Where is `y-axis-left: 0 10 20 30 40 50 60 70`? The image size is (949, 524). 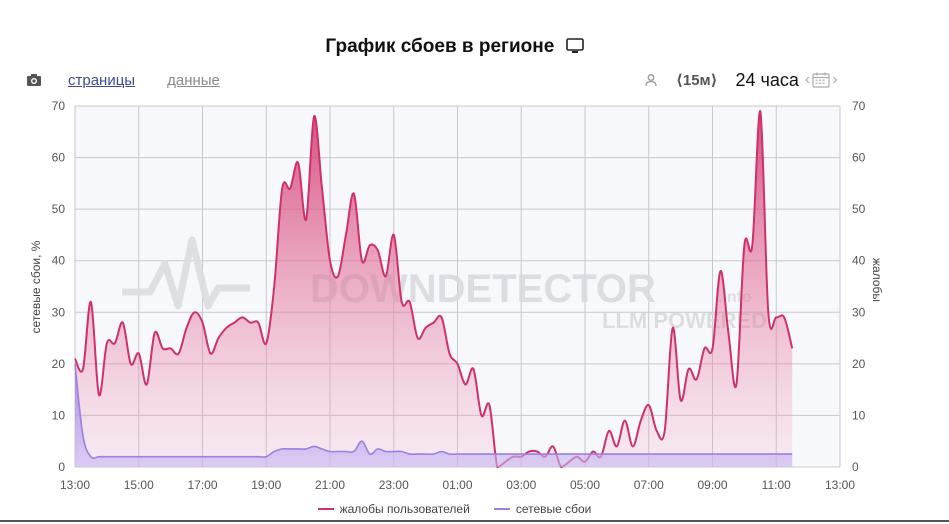
y-axis-left: 0 10 20 30 40 50 60 70 is located at coordinates (59, 286).